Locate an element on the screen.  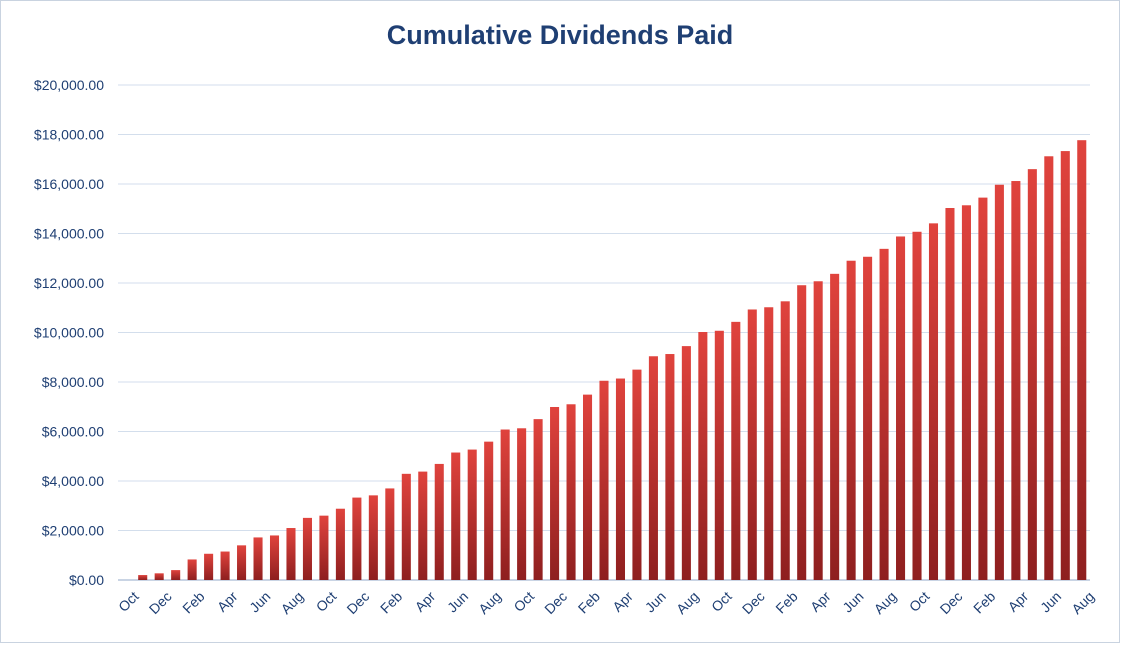
y-tick-label: $2,000.00 is located at coordinates (73, 531).